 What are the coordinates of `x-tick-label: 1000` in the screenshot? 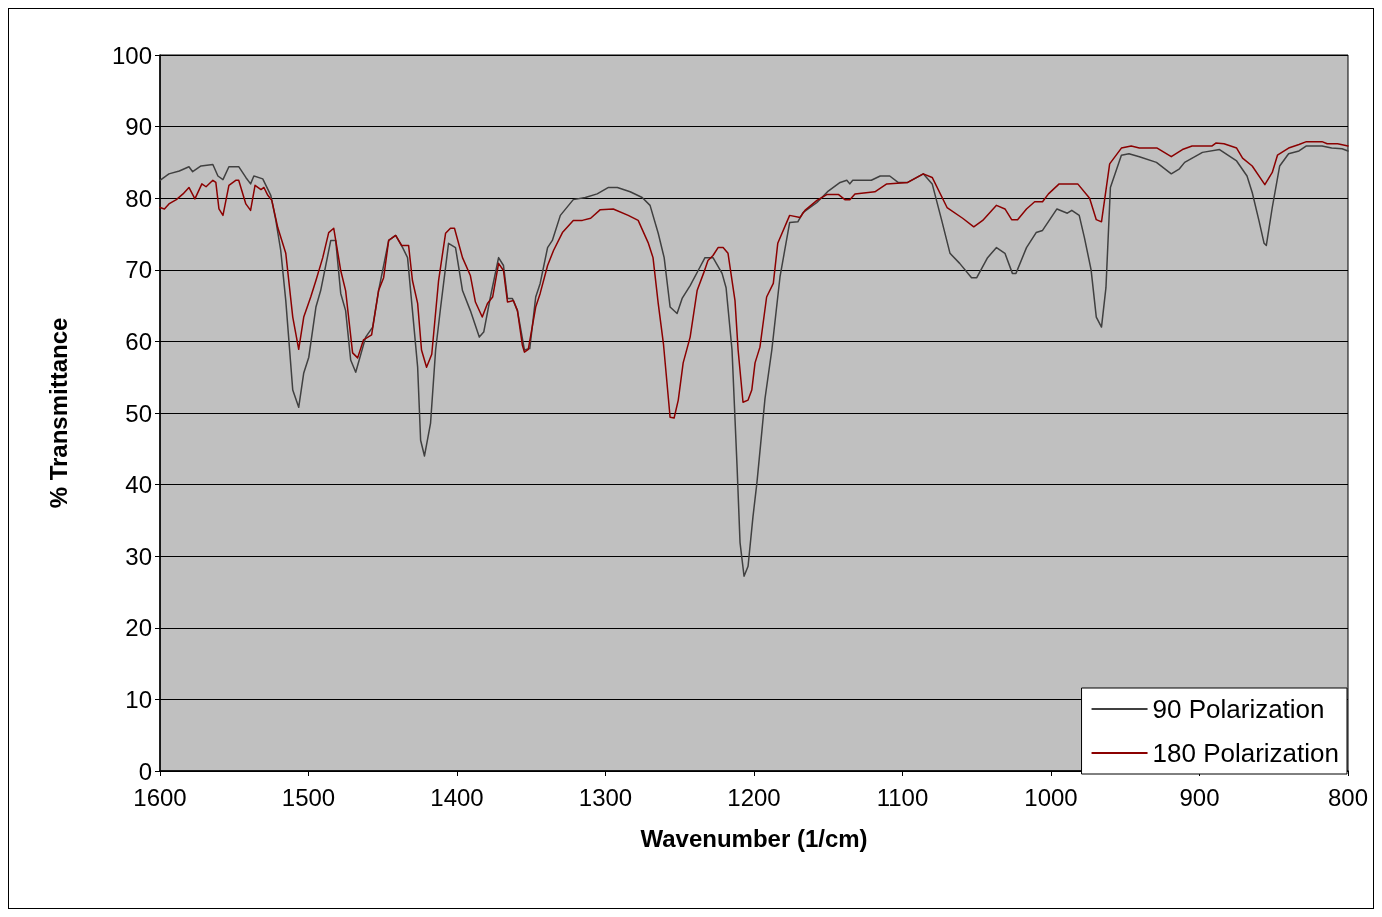 It's located at (1051, 797).